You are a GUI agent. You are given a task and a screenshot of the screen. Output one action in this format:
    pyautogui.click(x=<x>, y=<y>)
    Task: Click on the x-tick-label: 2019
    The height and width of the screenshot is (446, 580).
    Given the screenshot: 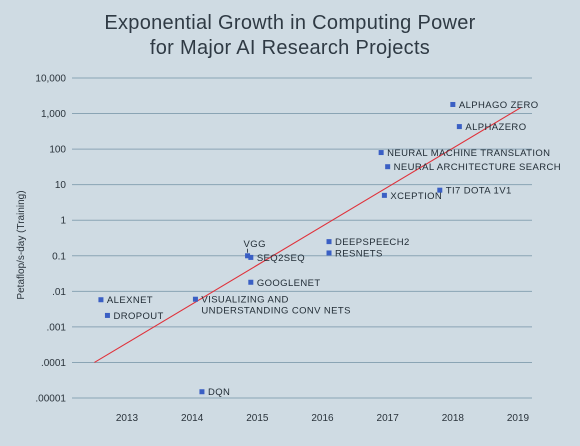 What is the action you would take?
    pyautogui.click(x=518, y=418)
    